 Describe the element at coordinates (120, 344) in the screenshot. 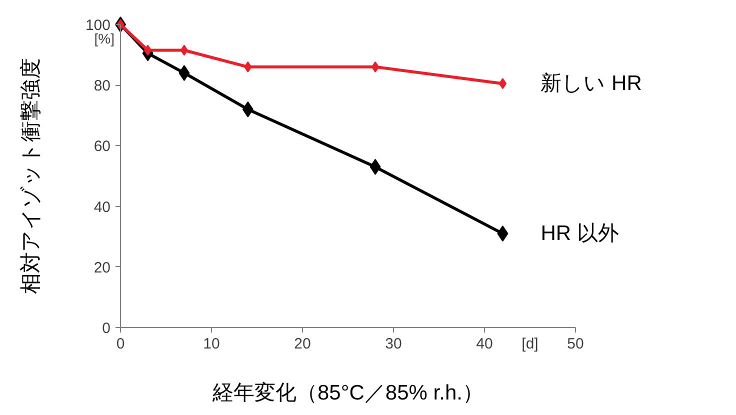

I see `x-tick-label: 0` at that location.